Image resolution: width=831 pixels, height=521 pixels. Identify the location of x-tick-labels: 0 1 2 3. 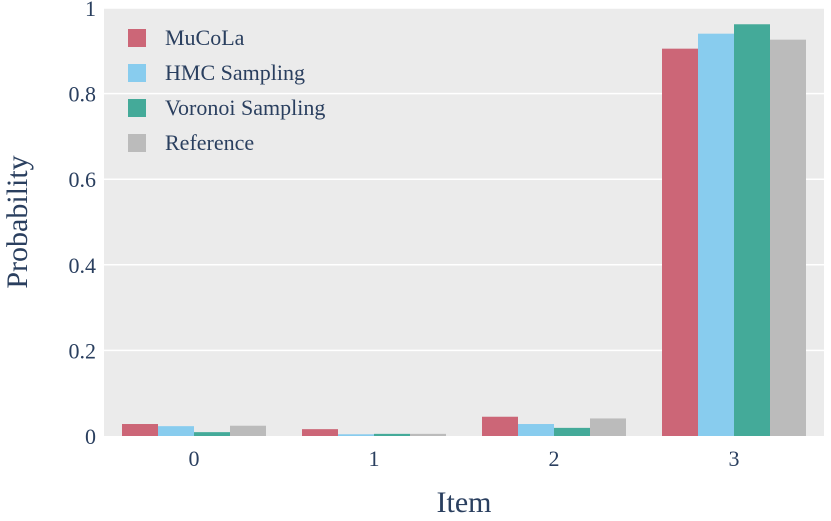
(464, 458).